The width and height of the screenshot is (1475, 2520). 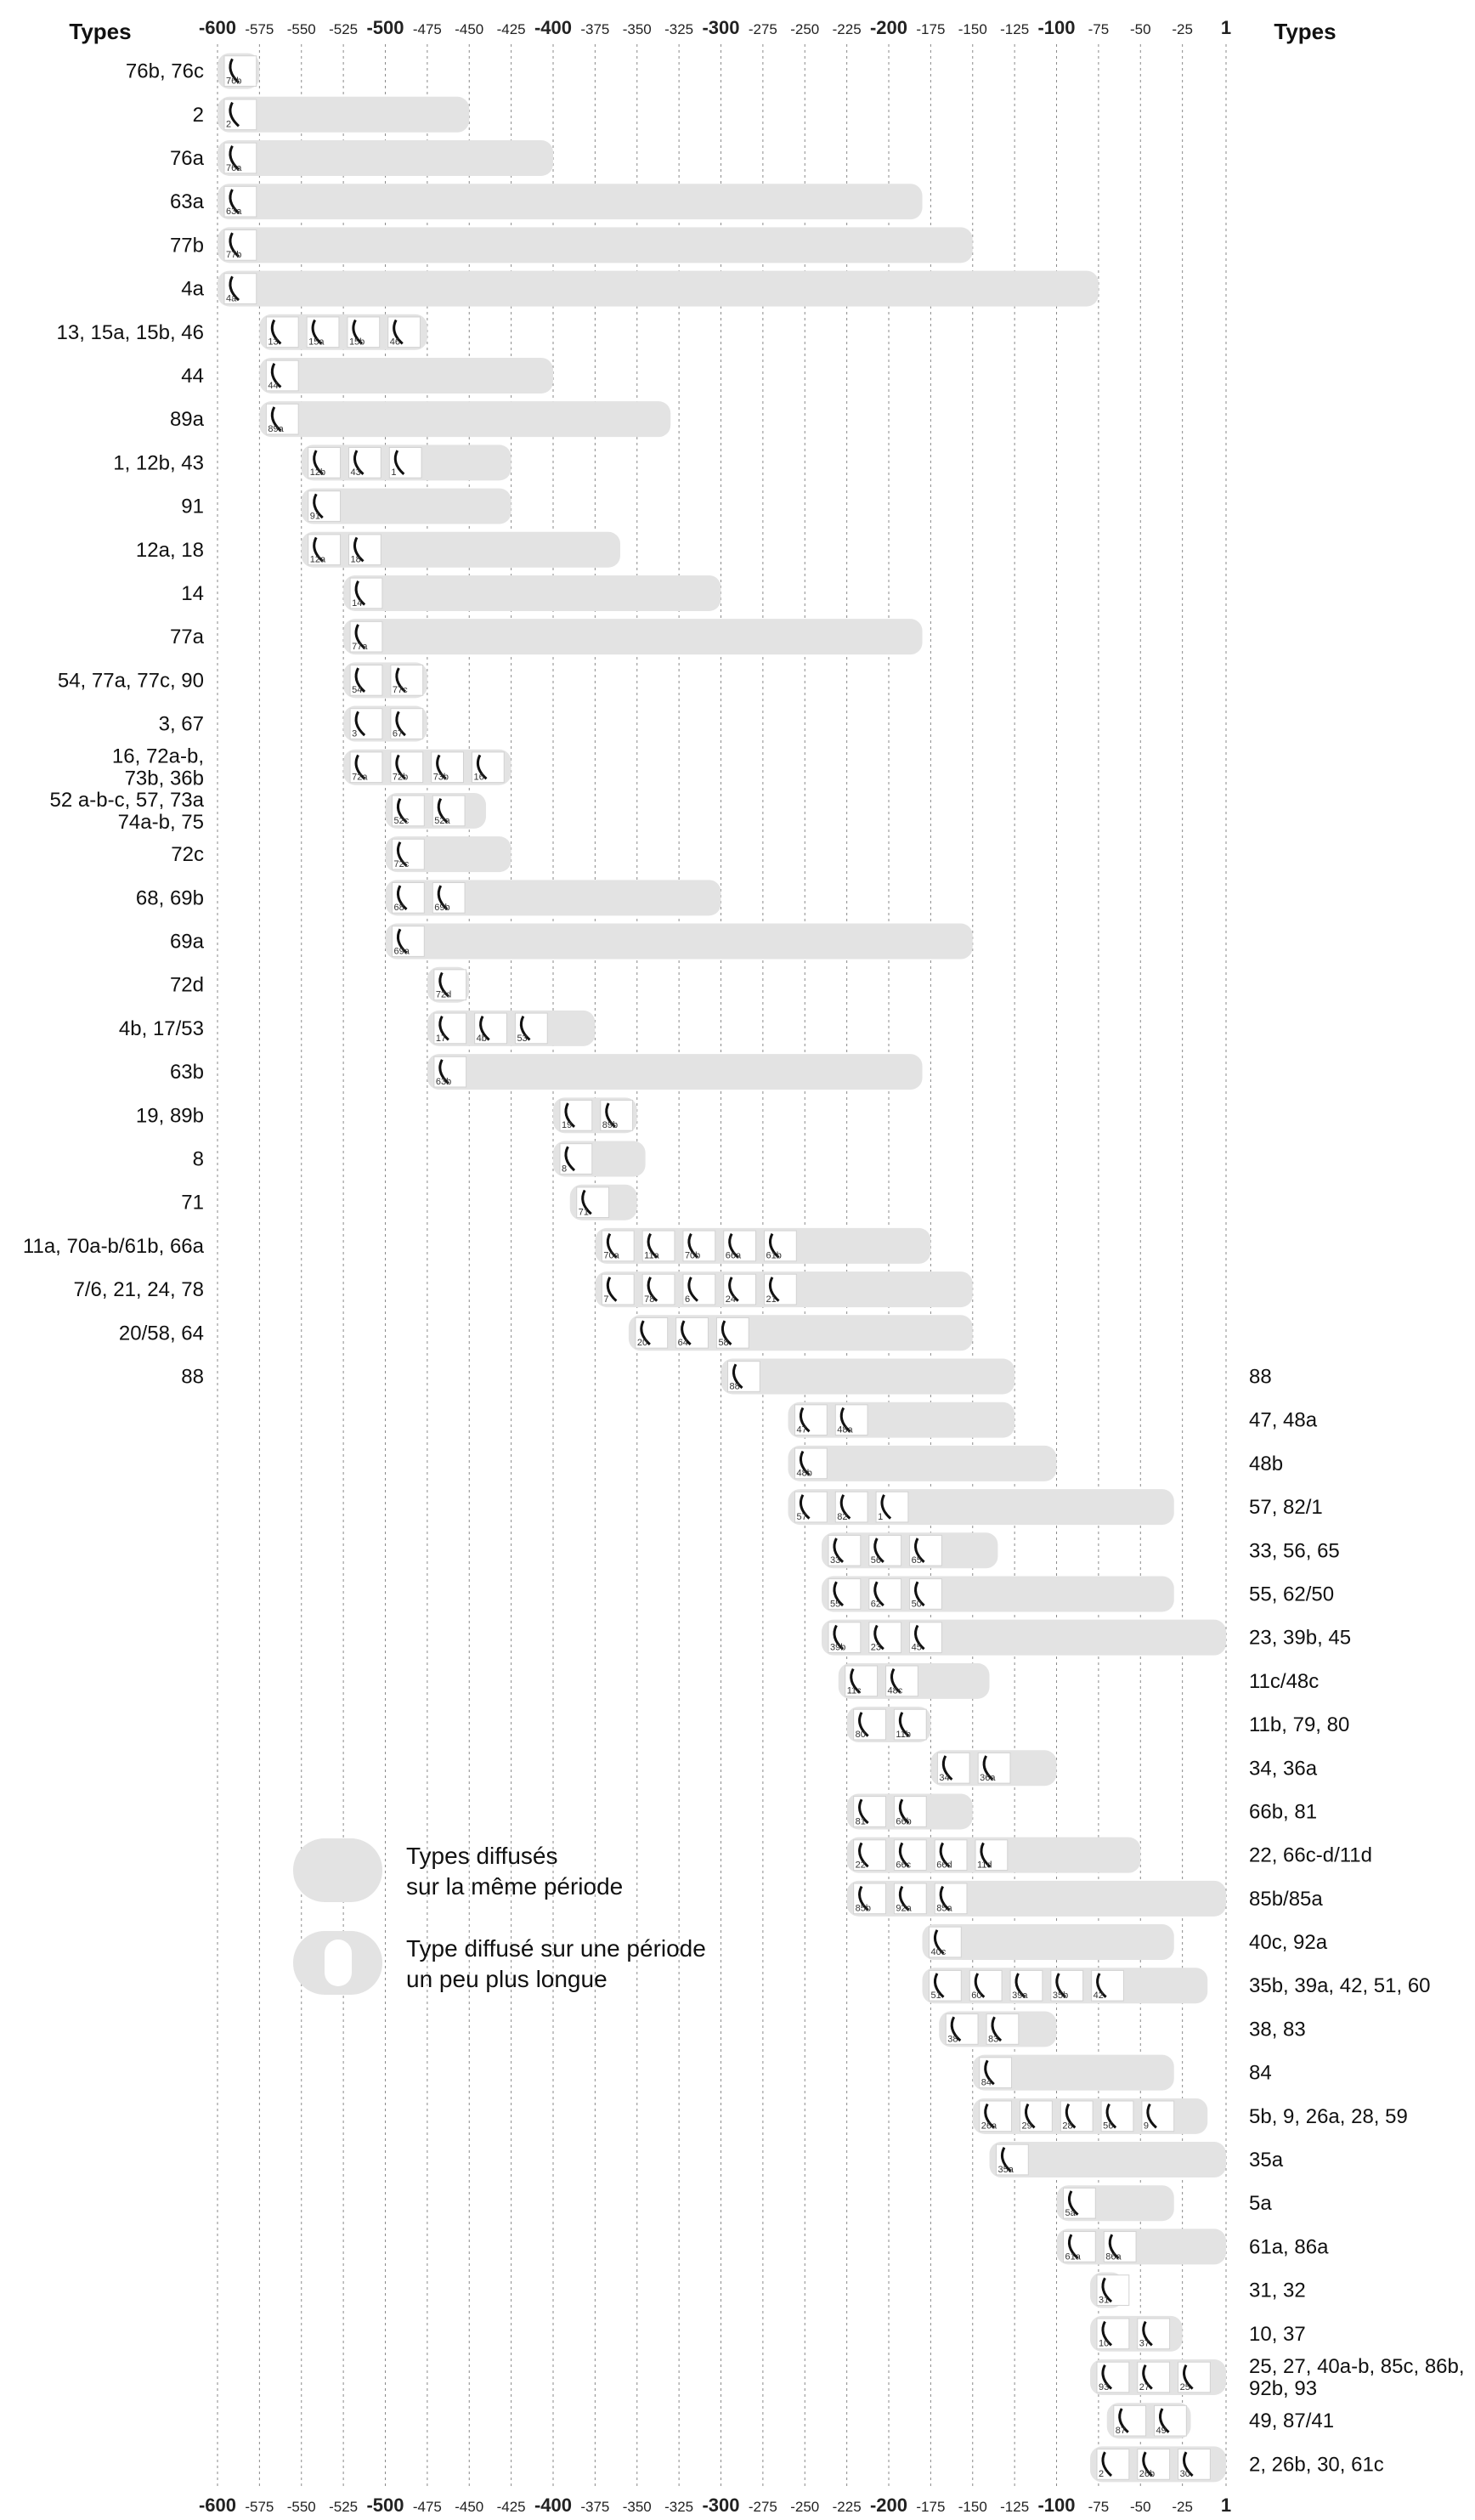 I want to click on left-row-label: 54, 77a, 77c, 90, so click(x=131, y=680).